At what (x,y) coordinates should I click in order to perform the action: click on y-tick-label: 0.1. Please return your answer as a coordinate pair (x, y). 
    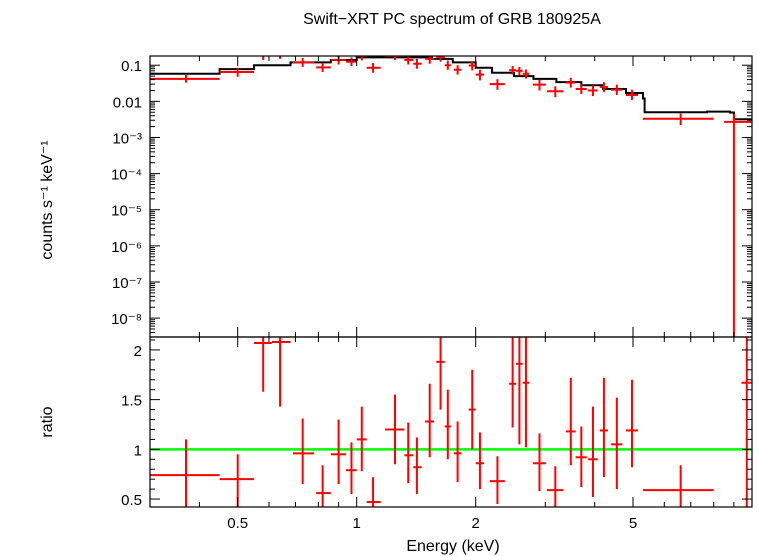
    Looking at the image, I should click on (131, 66).